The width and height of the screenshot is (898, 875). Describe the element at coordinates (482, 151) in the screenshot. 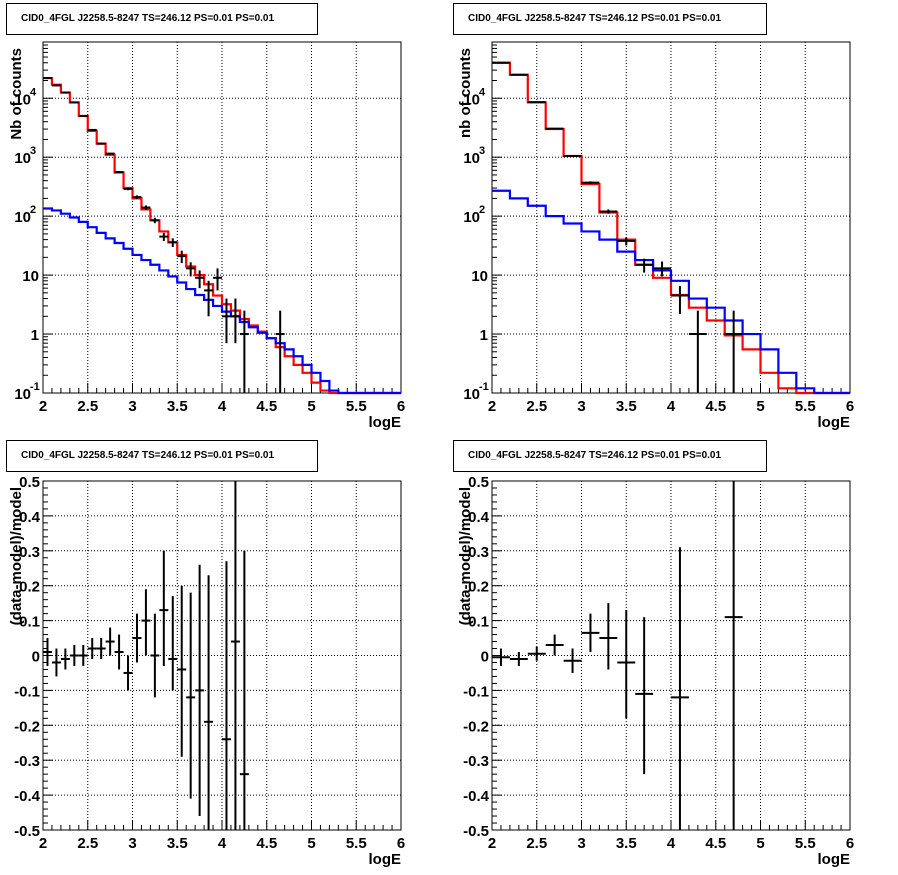

I see `y-tick-exponent: 3` at that location.